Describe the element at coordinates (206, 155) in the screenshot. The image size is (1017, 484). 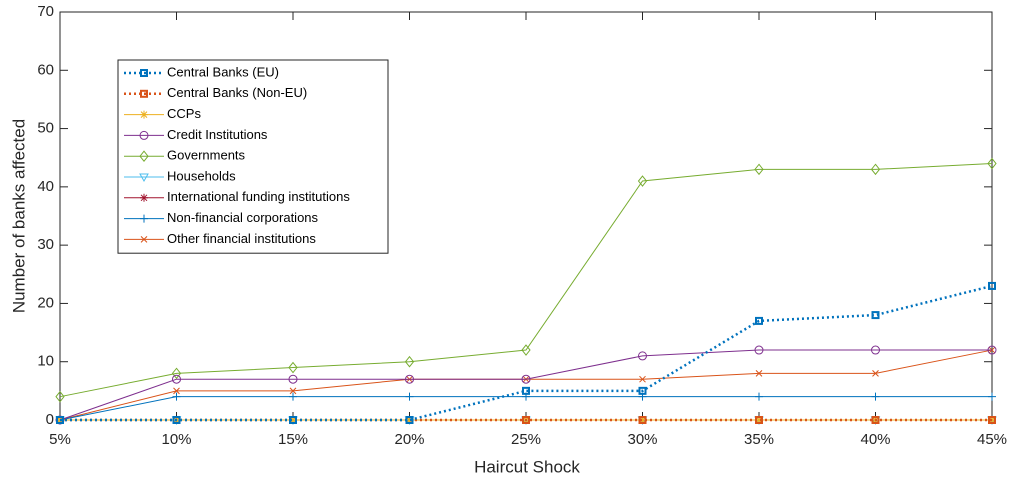
I see `legend-label: Governments` at that location.